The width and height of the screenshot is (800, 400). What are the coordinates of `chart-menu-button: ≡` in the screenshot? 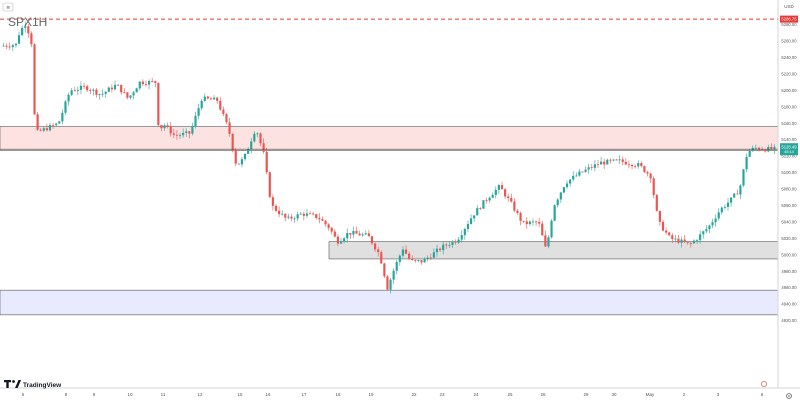 It's located at (8, 7).